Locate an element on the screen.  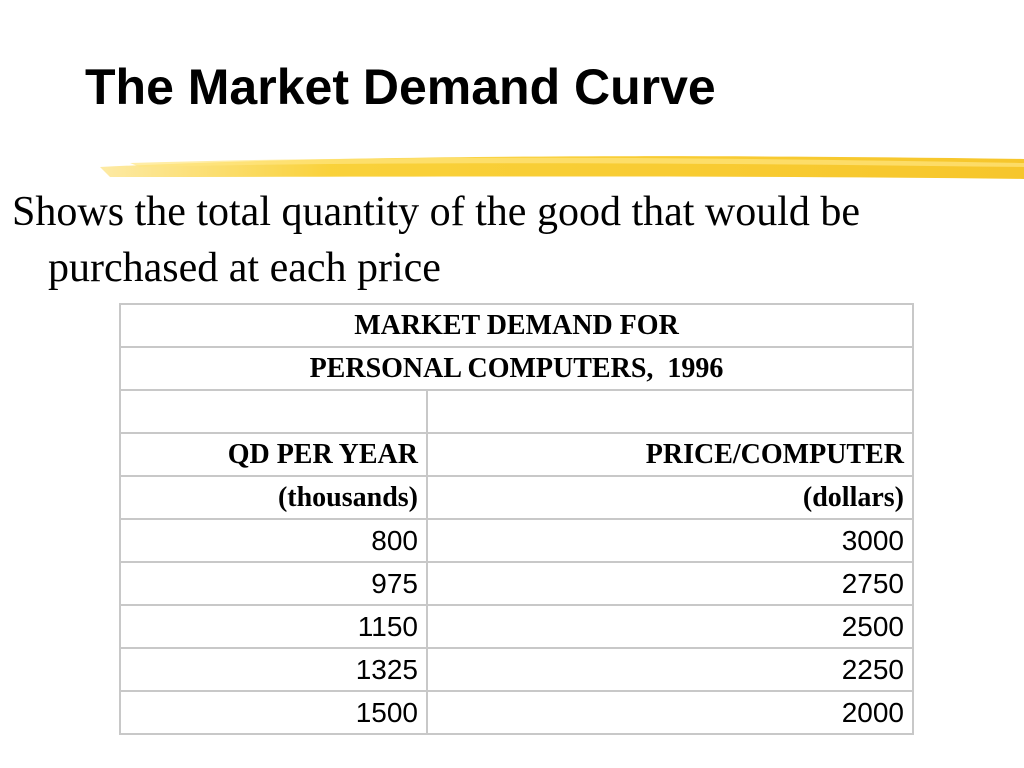
data-cell: 1500 is located at coordinates (273, 712).